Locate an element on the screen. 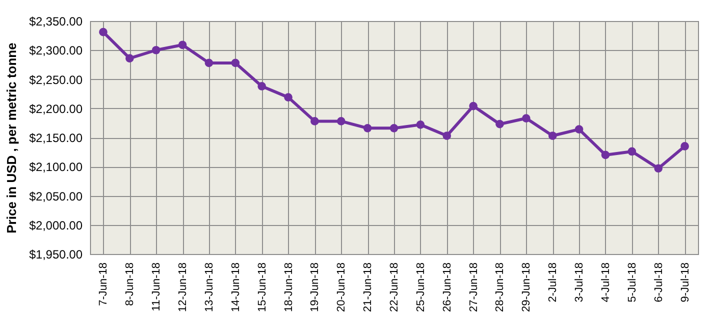 Image resolution: width=717 pixels, height=320 pixels. y-axis-title: Price in USD , per metric tonne is located at coordinates (12, 138).